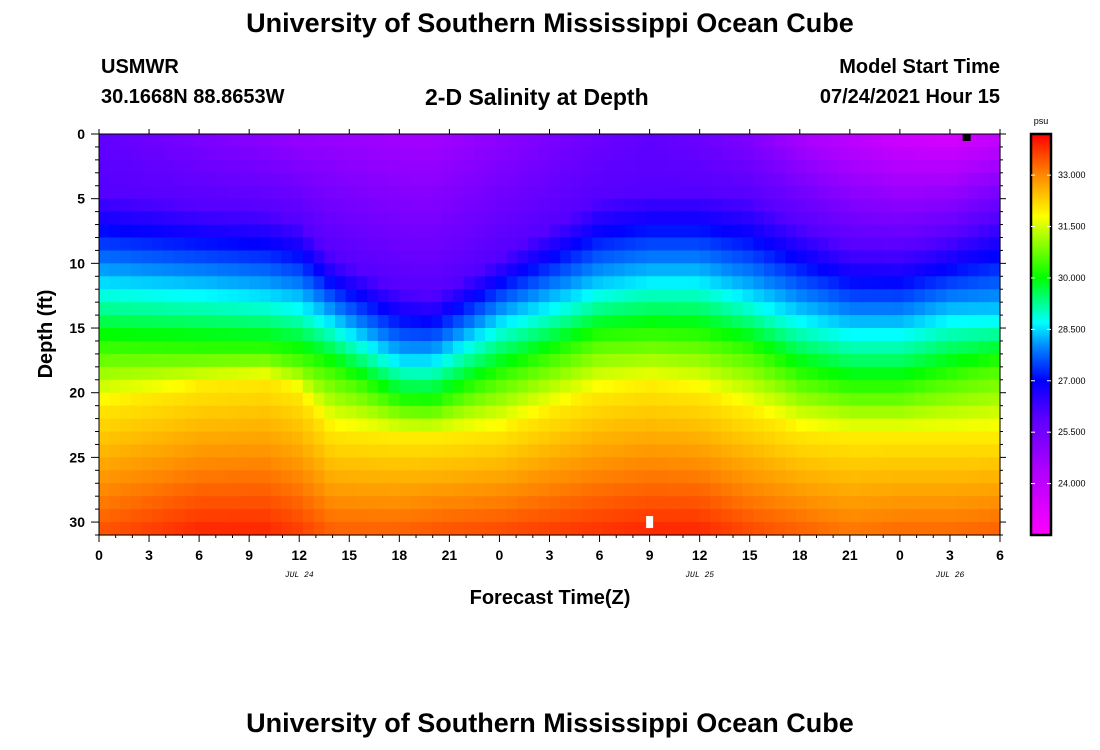 The width and height of the screenshot is (1100, 750). What do you see at coordinates (193, 97) in the screenshot?
I see `station-coordinates: 30.1668N 88.8653W` at bounding box center [193, 97].